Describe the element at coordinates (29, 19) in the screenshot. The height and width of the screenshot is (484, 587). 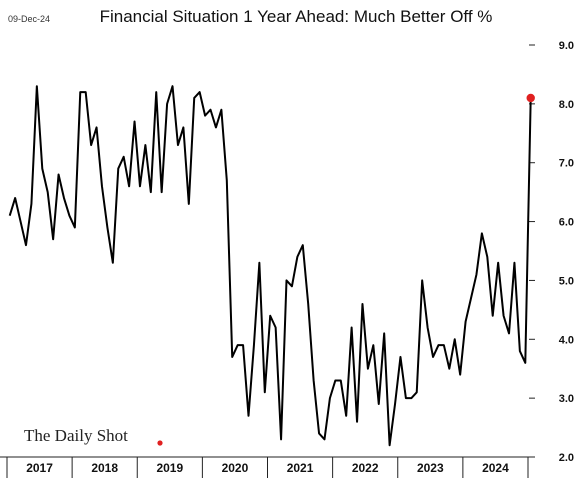
I see `date-label: 09-Dec-24` at that location.